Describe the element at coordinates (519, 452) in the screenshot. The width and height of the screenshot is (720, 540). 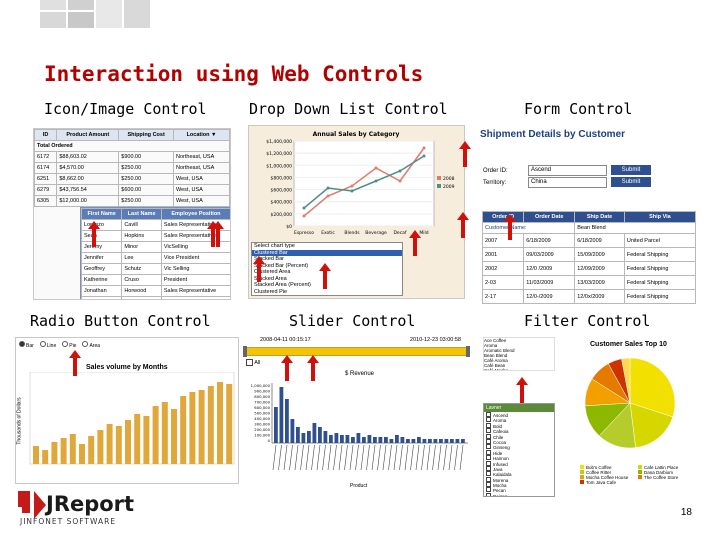
I see `filter-check-item: Hide` at that location.